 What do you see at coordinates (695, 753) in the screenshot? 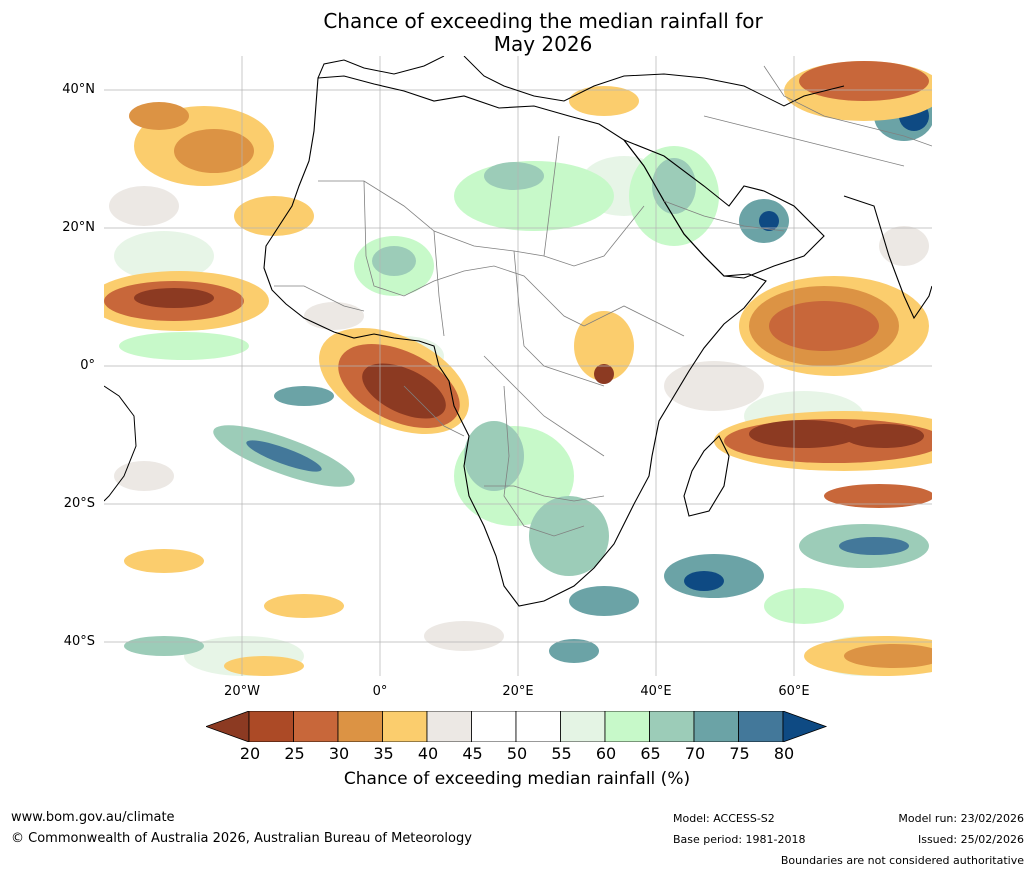
I see `colorbar-tick: 70` at bounding box center [695, 753].